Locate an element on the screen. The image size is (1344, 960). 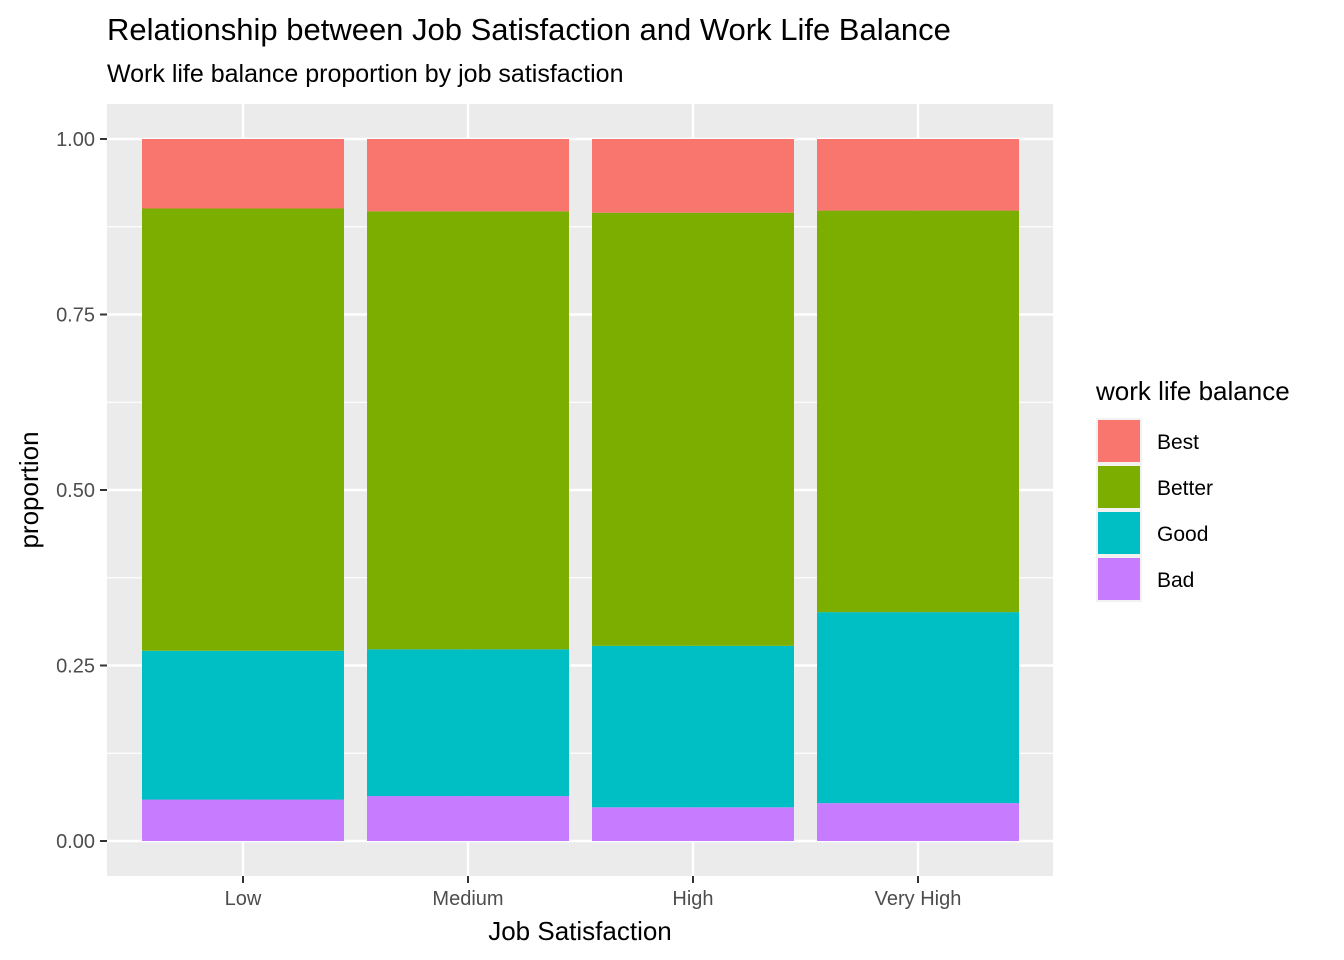
bar-best-very-high is located at coordinates (918, 175).